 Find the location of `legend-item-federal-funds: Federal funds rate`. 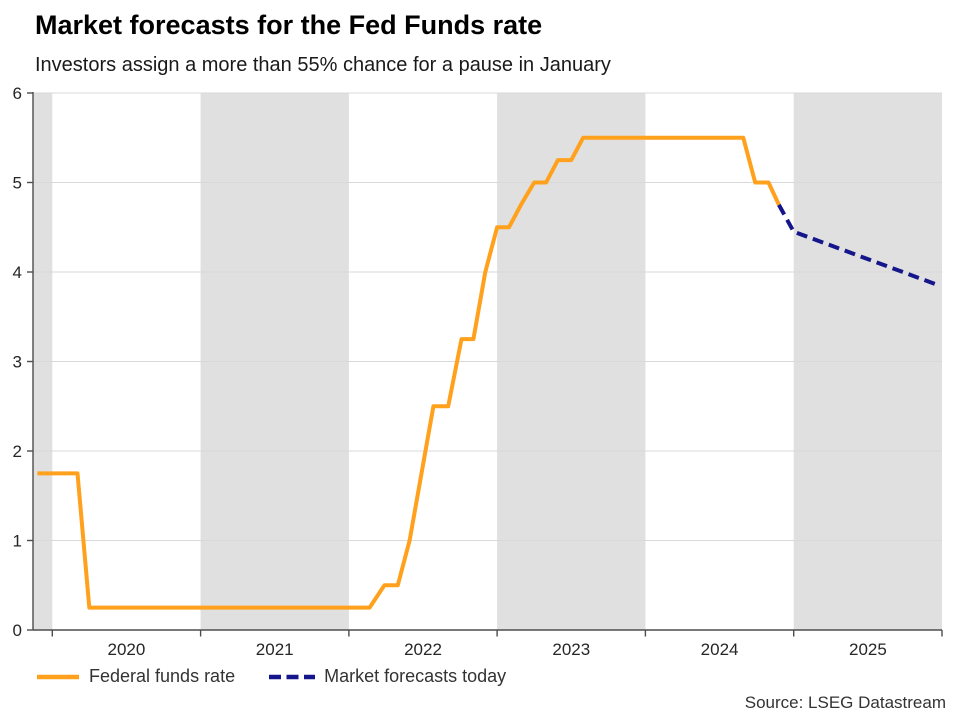

legend-item-federal-funds: Federal funds rate is located at coordinates (135, 676).